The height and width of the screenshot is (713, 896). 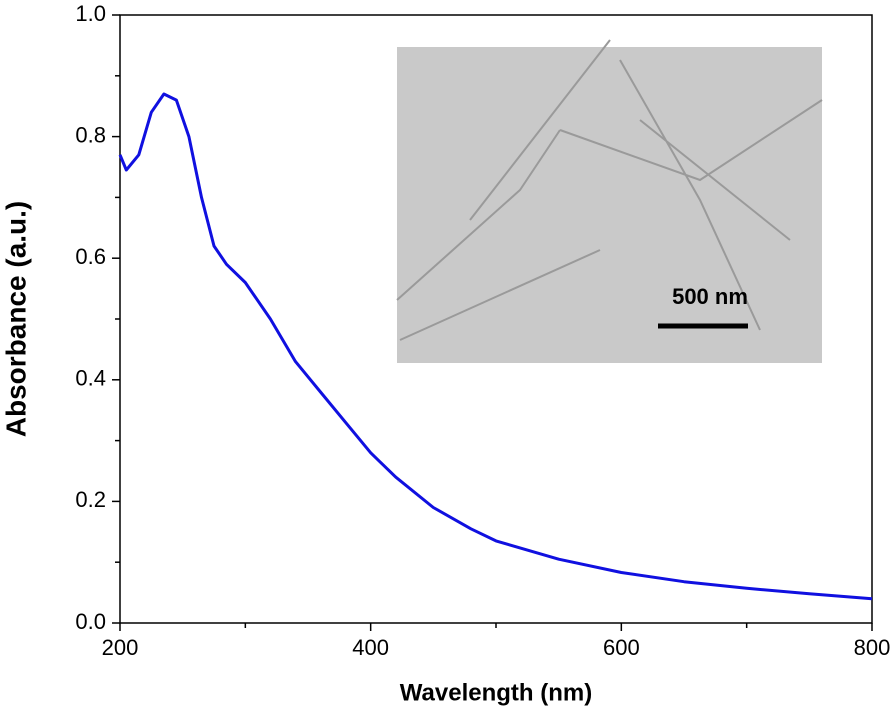 What do you see at coordinates (90, 134) in the screenshot?
I see `y-tick-label: 0.8` at bounding box center [90, 134].